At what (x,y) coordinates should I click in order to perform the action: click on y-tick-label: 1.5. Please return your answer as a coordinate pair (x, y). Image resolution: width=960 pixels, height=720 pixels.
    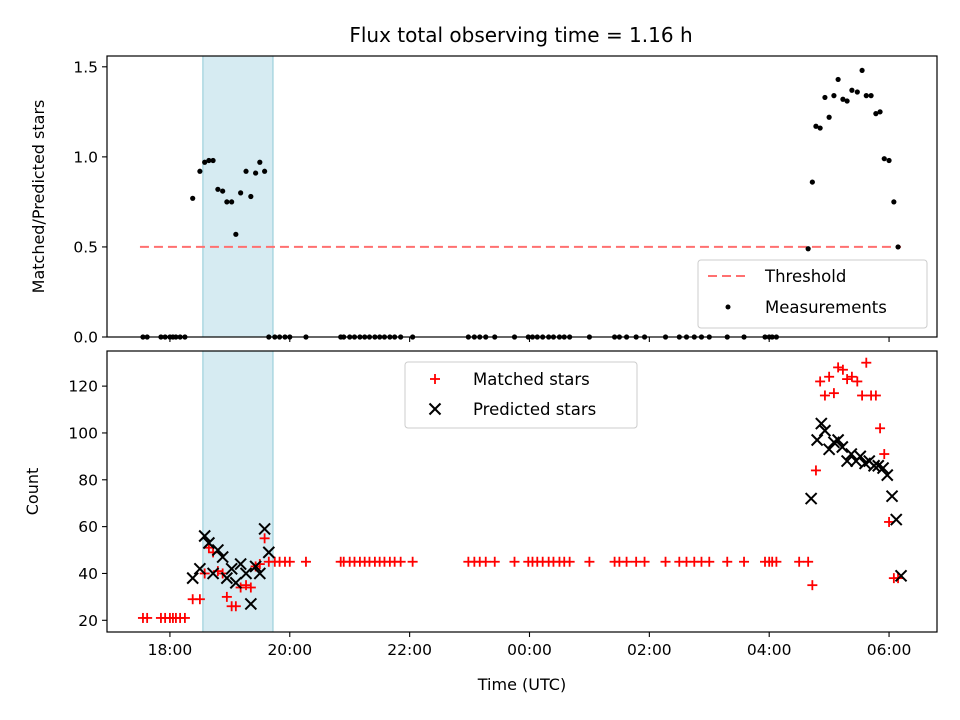
    Looking at the image, I should click on (85, 67).